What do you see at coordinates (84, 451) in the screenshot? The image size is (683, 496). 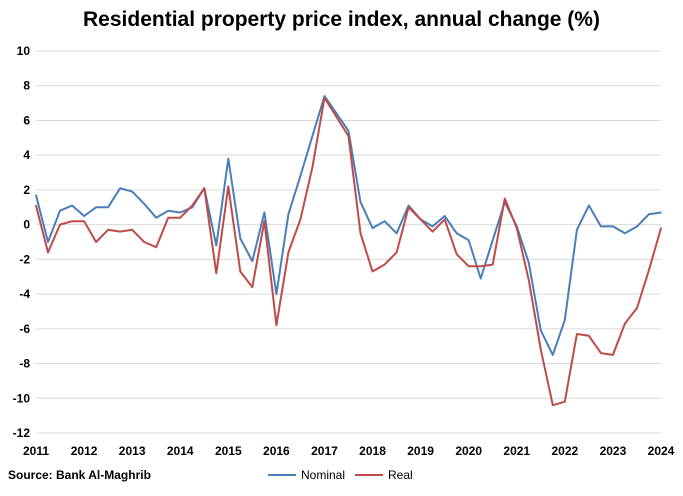 I see `x-tick-label: 2012` at bounding box center [84, 451].